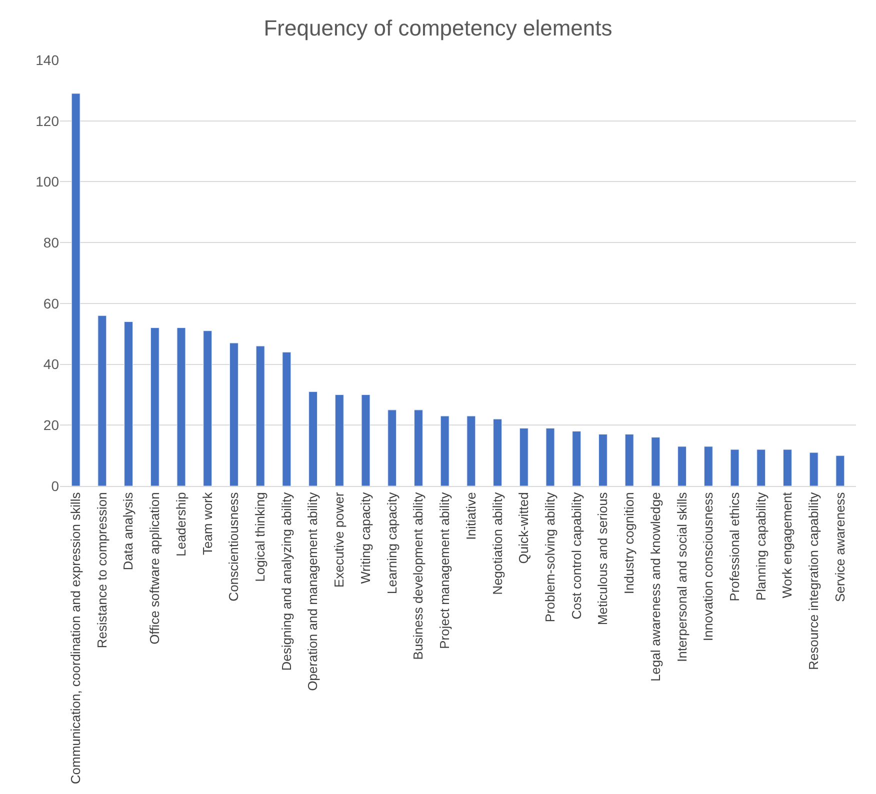 The image size is (876, 794). What do you see at coordinates (682, 577) in the screenshot?
I see `x-tick-label: Interpersonal and social skills` at bounding box center [682, 577].